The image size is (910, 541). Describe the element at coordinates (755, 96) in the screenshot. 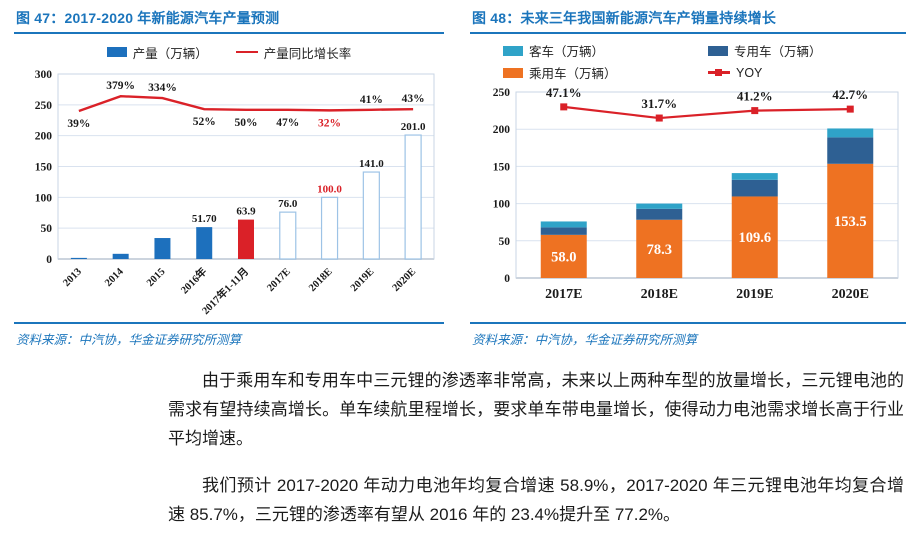

I see `svg-text: 41.2%` at that location.